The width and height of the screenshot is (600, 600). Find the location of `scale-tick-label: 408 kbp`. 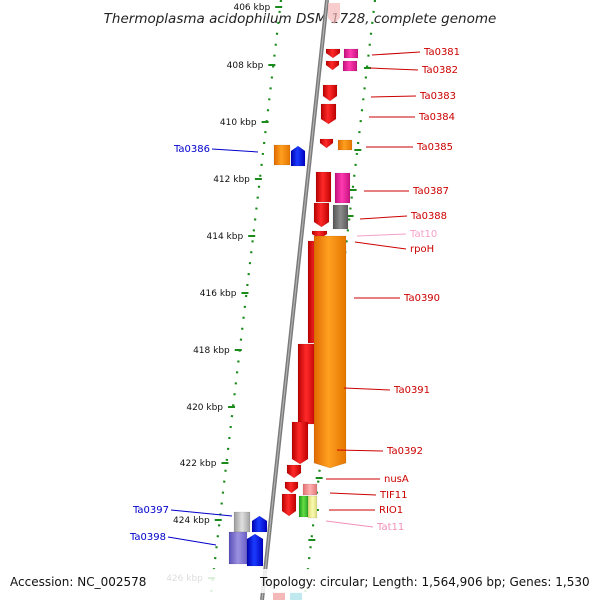

scale-tick-label: 408 kbp is located at coordinates (245, 66).